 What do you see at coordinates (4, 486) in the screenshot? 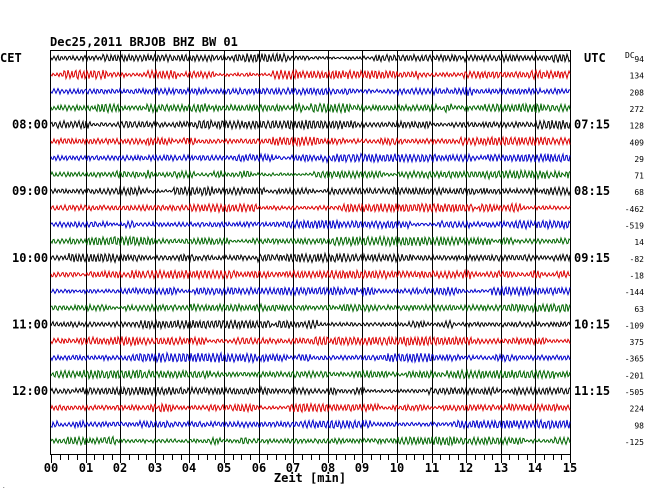
I see `corner-mark: .` at bounding box center [4, 486].